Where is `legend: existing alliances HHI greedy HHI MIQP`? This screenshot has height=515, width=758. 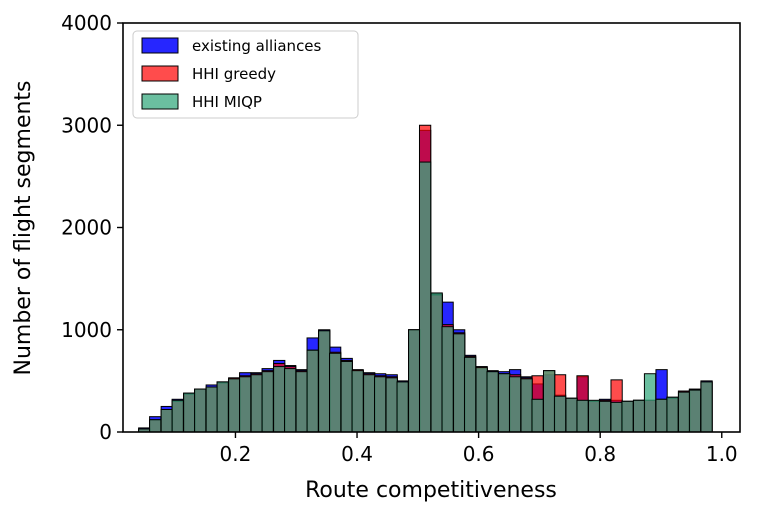 legend: existing alliances HHI greedy HHI MIQP is located at coordinates (245, 74).